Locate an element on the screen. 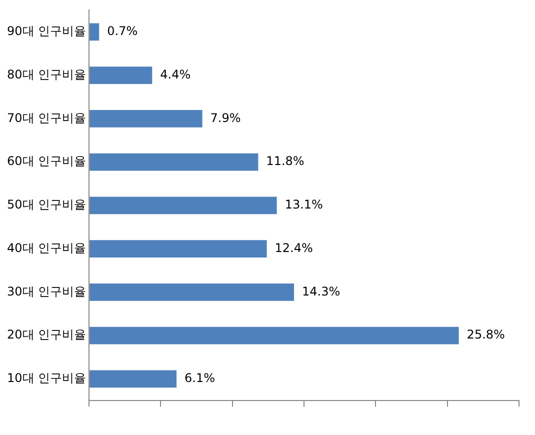 This screenshot has height=435, width=535. data-label: 11.8% is located at coordinates (285, 161).